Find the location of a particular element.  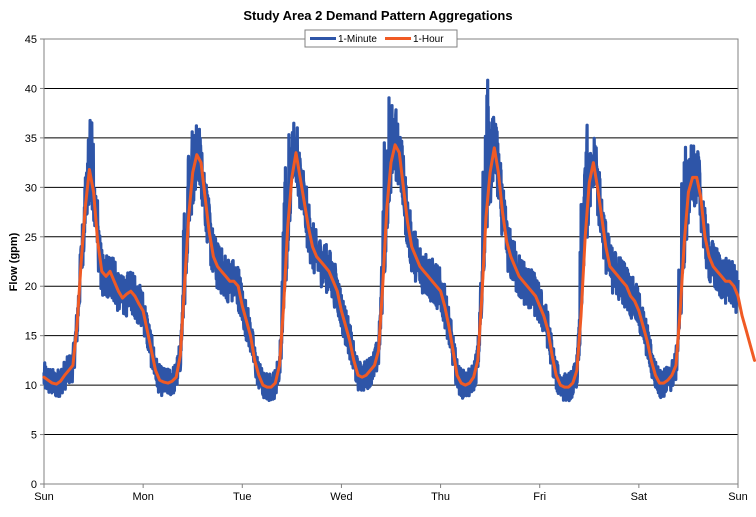

y-tick-label: 45 is located at coordinates (31, 40).